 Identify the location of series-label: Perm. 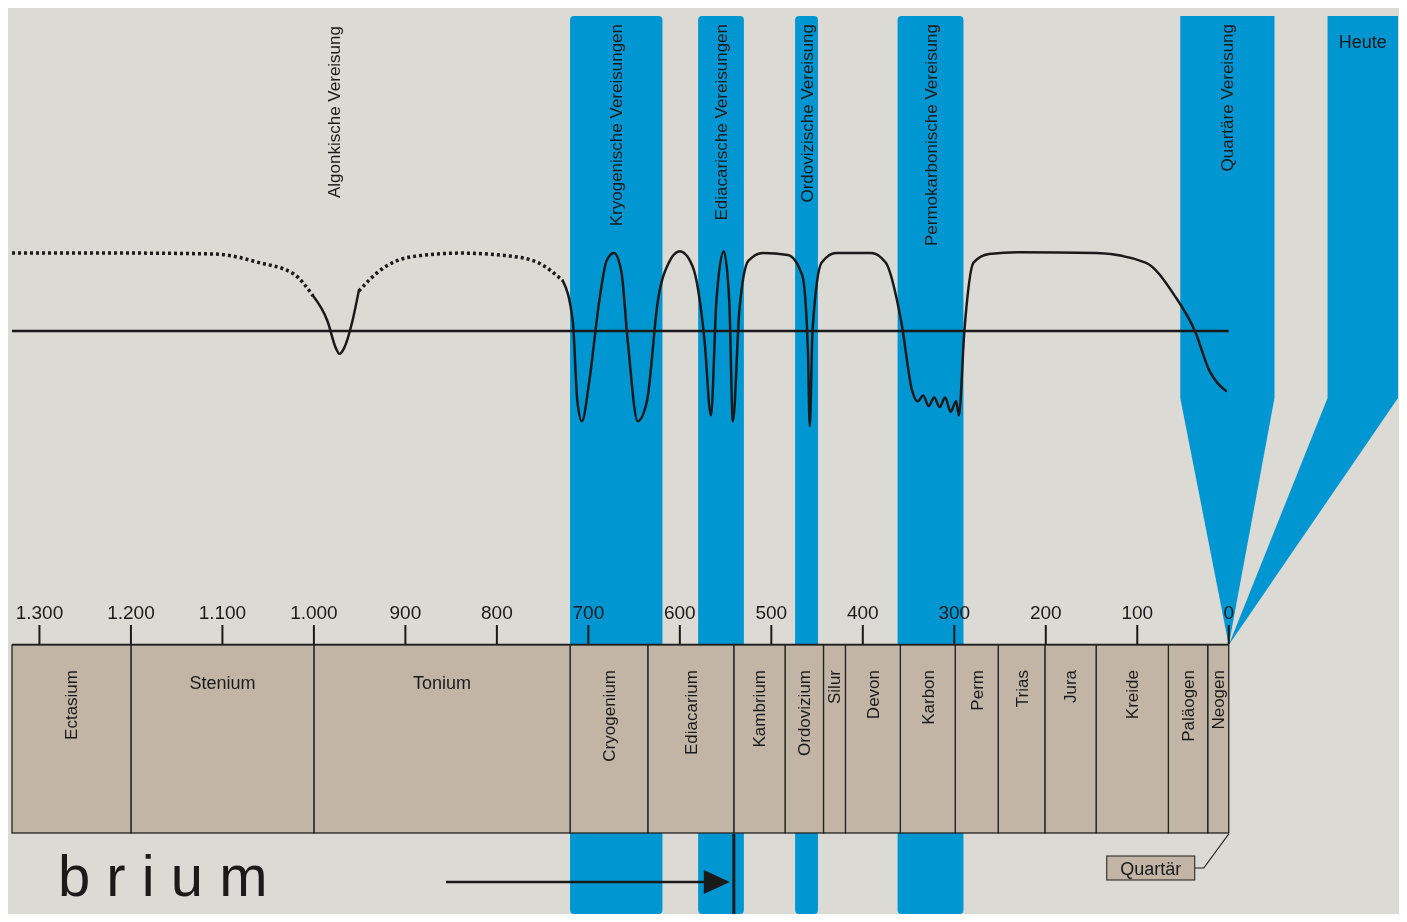
(977, 690).